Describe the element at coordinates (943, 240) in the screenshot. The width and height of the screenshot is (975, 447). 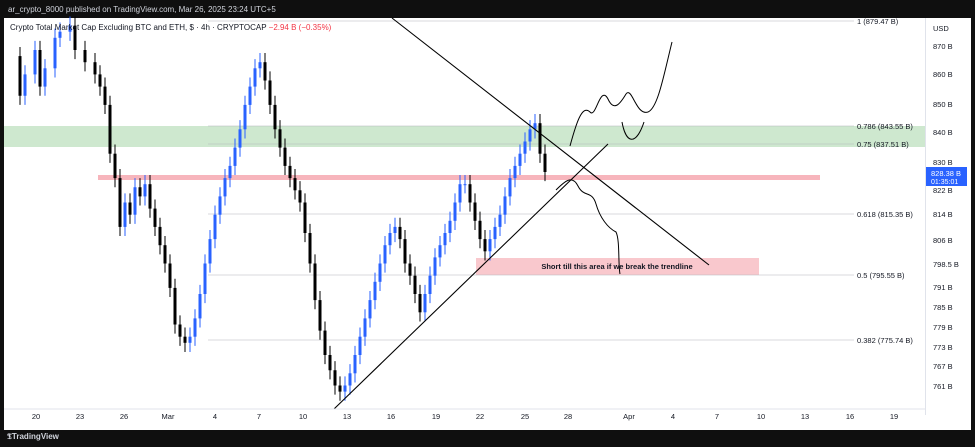
I see `y-tick-label: 806 B` at that location.